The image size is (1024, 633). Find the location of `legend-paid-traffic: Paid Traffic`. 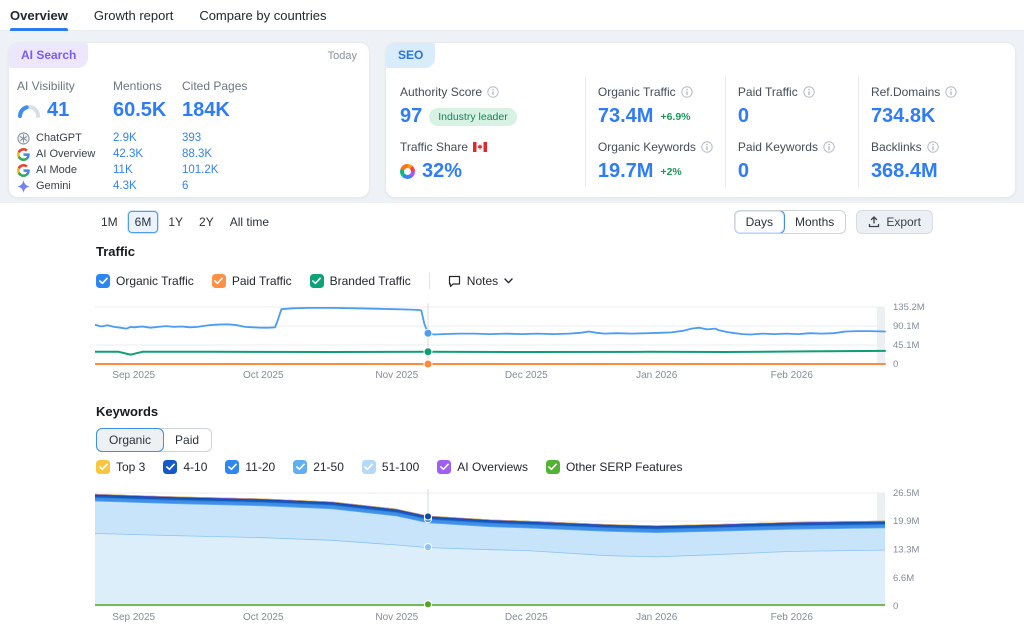

legend-paid-traffic: Paid Traffic is located at coordinates (251, 281).